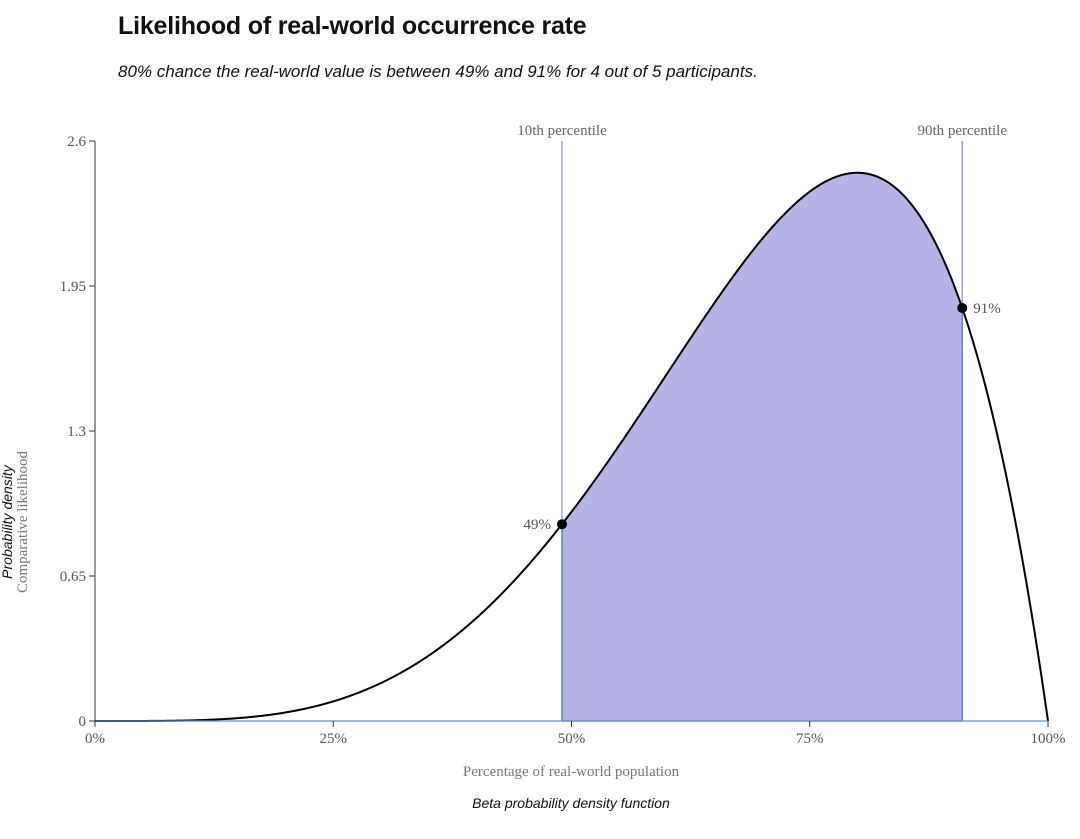 Image resolution: width=1080 pixels, height=839 pixels. What do you see at coordinates (987, 309) in the screenshot?
I see `percentile-point-label: 91%` at bounding box center [987, 309].